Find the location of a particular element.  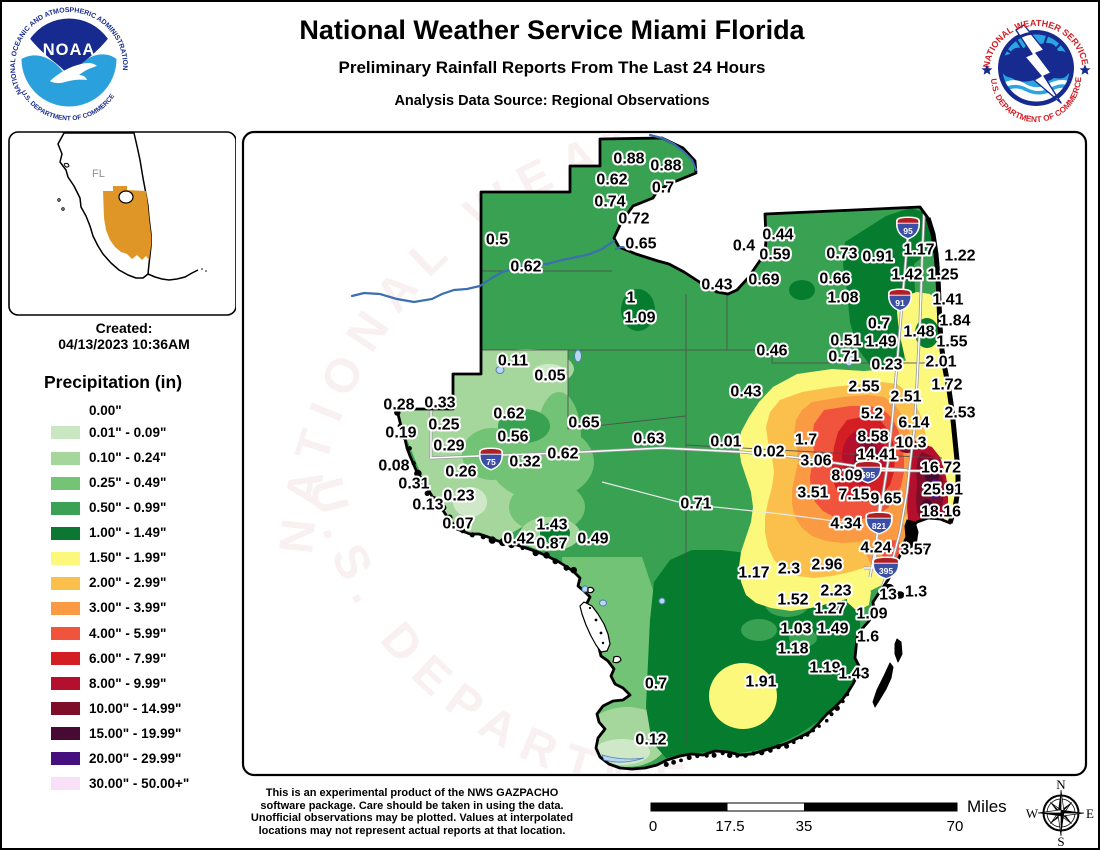

svg-text: 1.52 is located at coordinates (792, 600).